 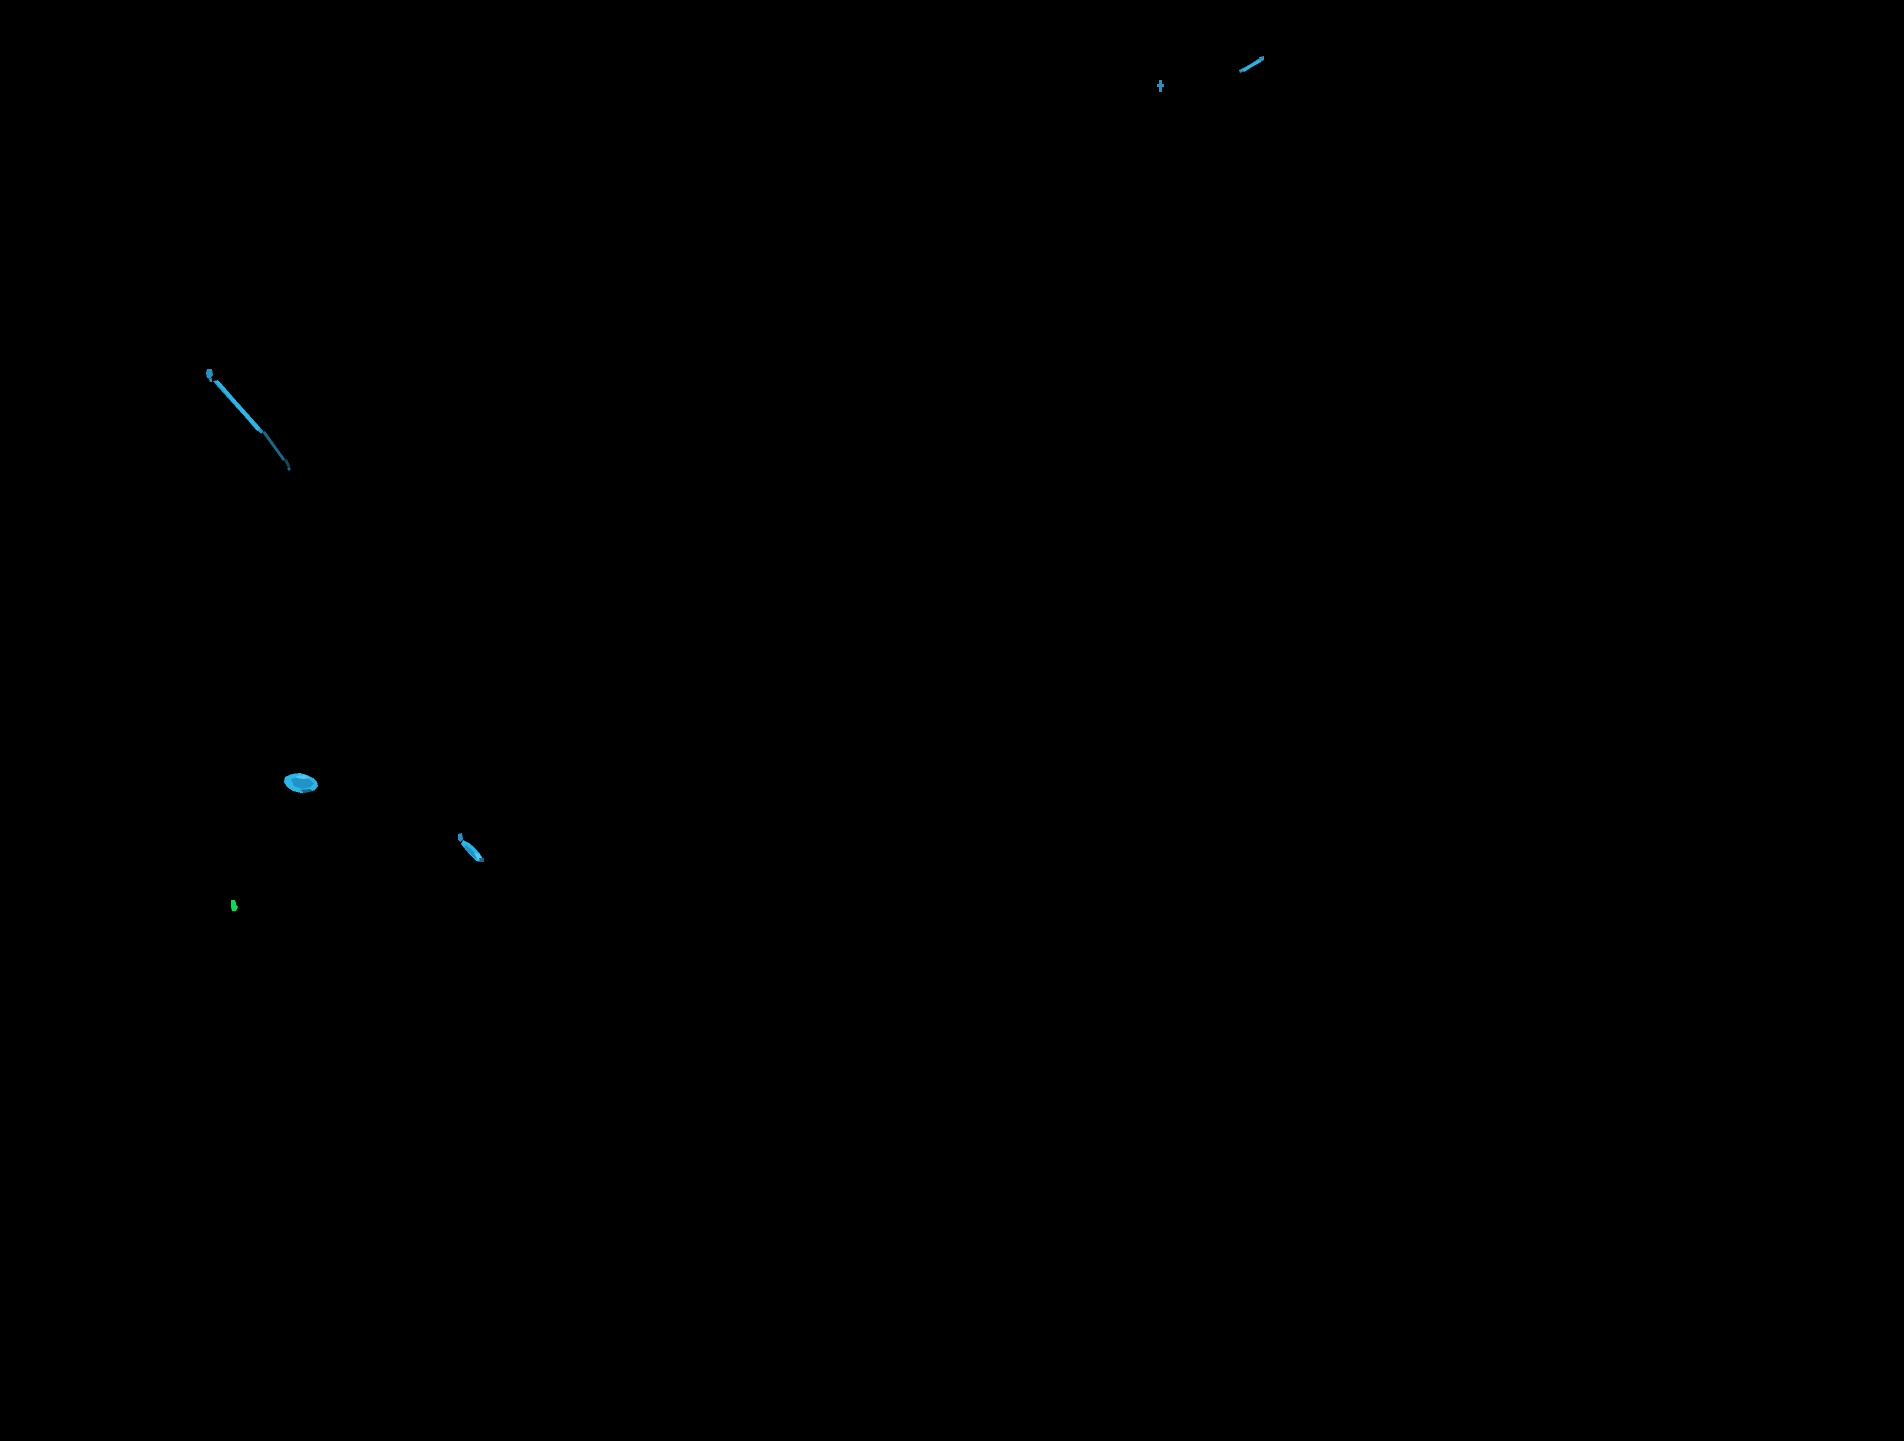 What do you see at coordinates (303, 777) in the screenshot?
I see `west-island-highlight` at bounding box center [303, 777].